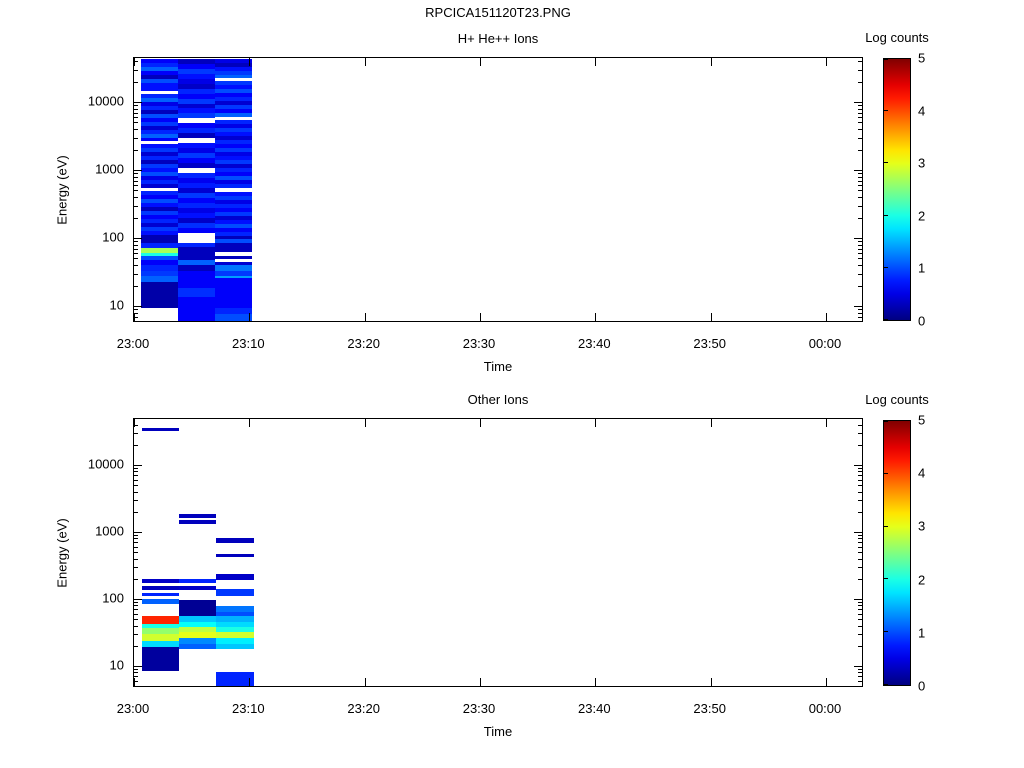  What do you see at coordinates (363, 708) in the screenshot?
I see `x-tick-label: 23:20` at bounding box center [363, 708].